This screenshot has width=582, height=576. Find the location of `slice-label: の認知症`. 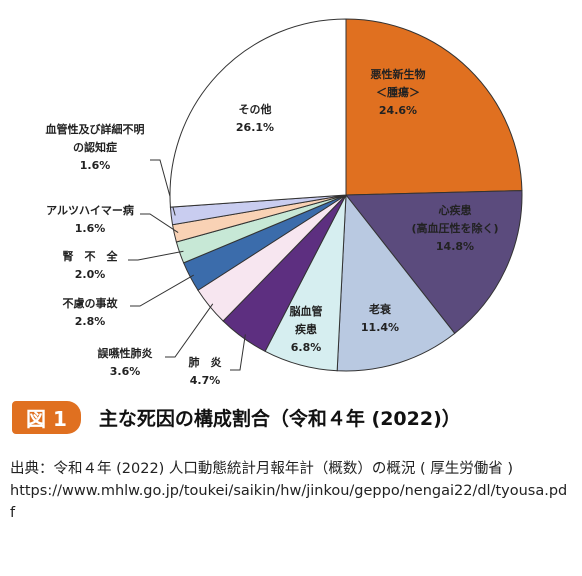

slice-label: の認知症 is located at coordinates (95, 147).